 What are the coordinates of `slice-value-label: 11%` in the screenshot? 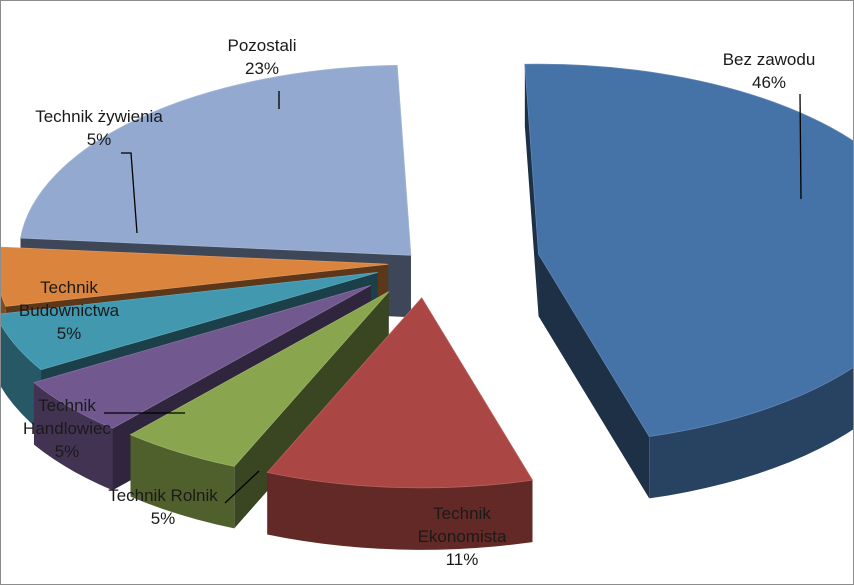 It's located at (462, 559).